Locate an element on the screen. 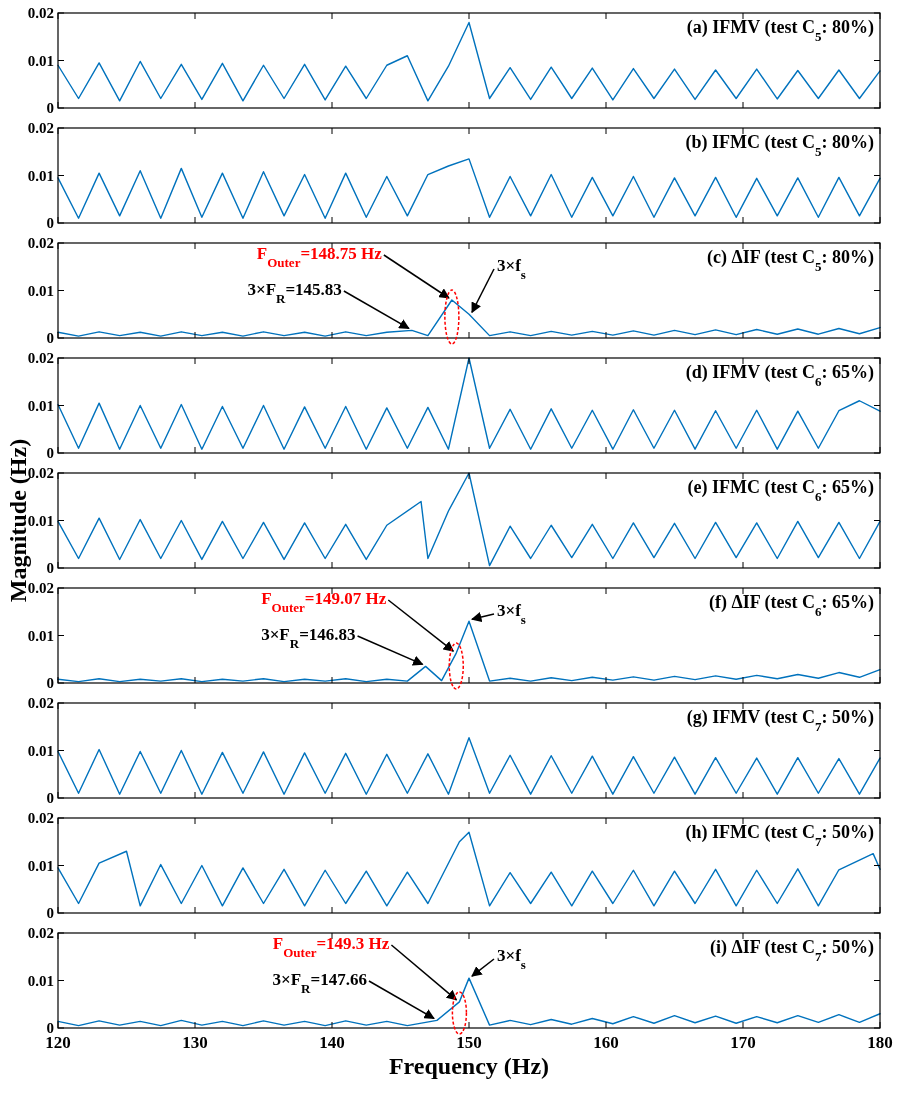  chart-title: (b) IFMC (test C$_{5}$: 80%) is located at coordinates (779, 145).